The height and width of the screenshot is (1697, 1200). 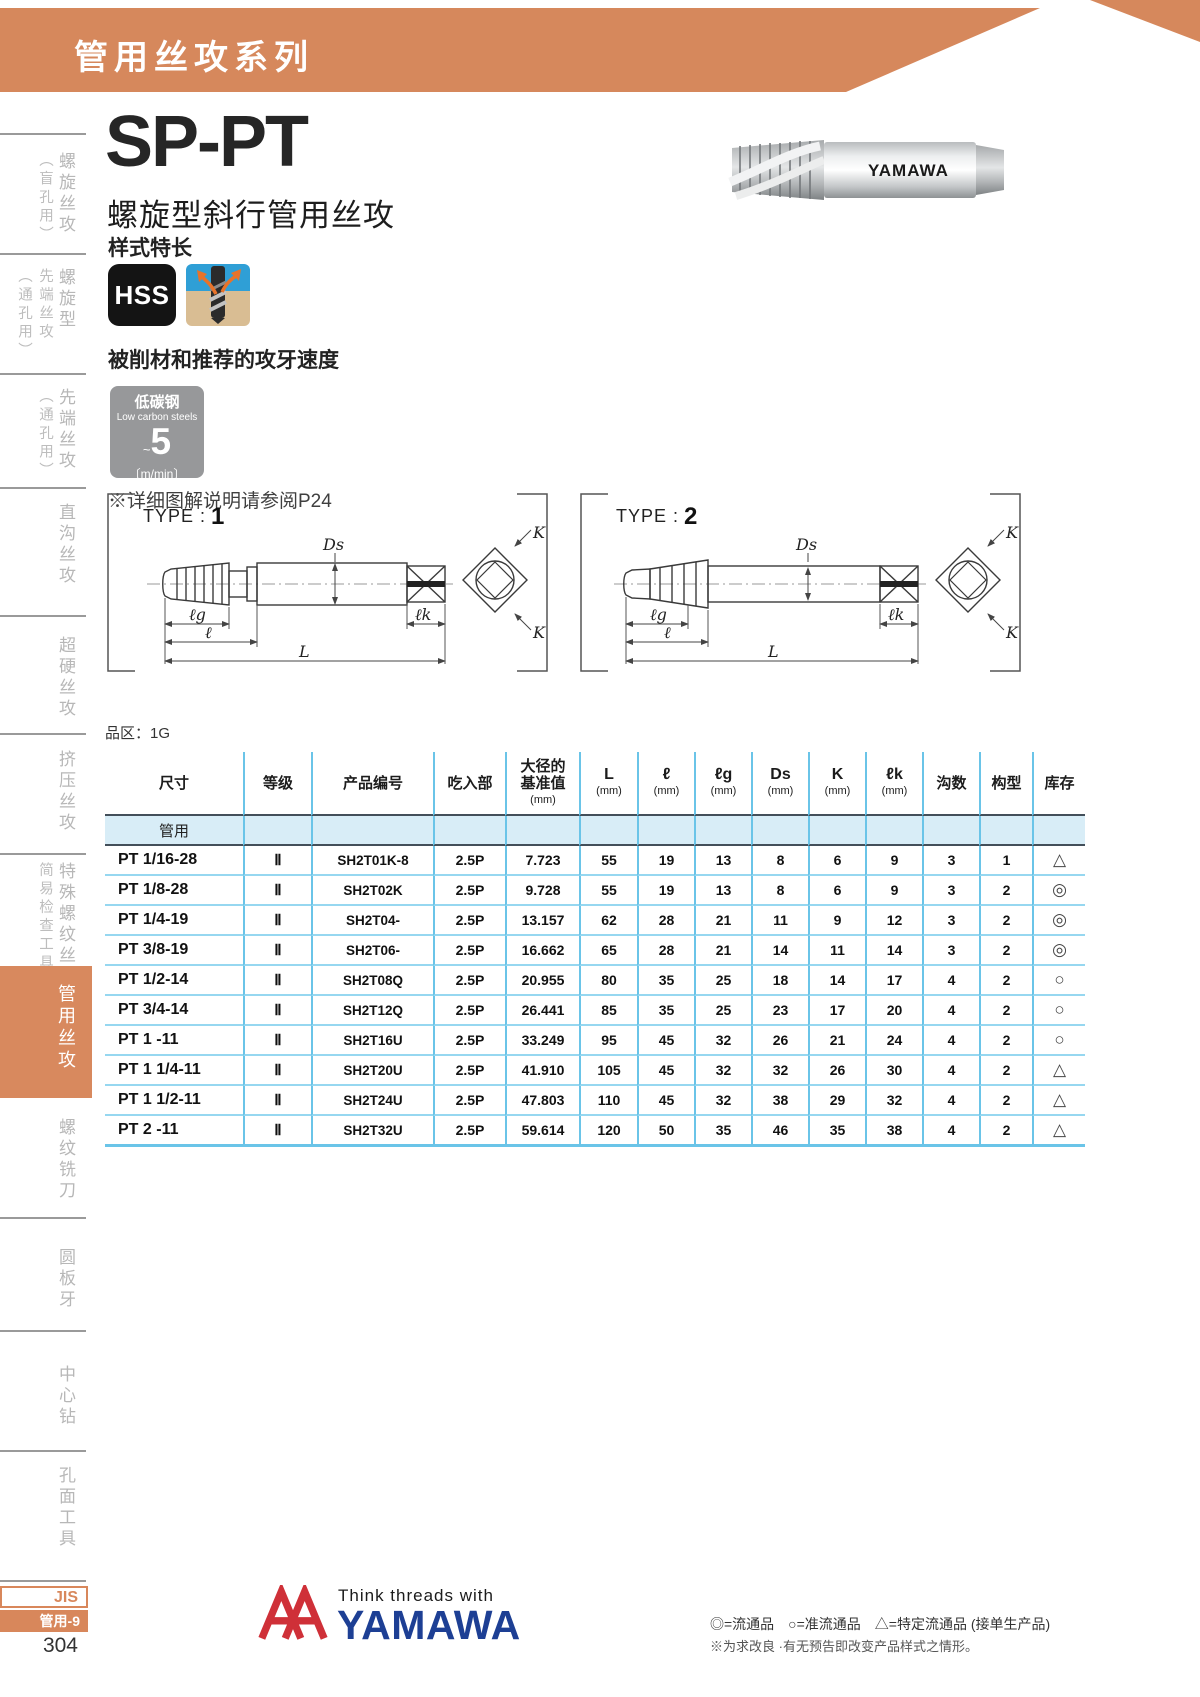 What do you see at coordinates (893, 981) in the screenshot?
I see `cell-lk: 17` at bounding box center [893, 981].